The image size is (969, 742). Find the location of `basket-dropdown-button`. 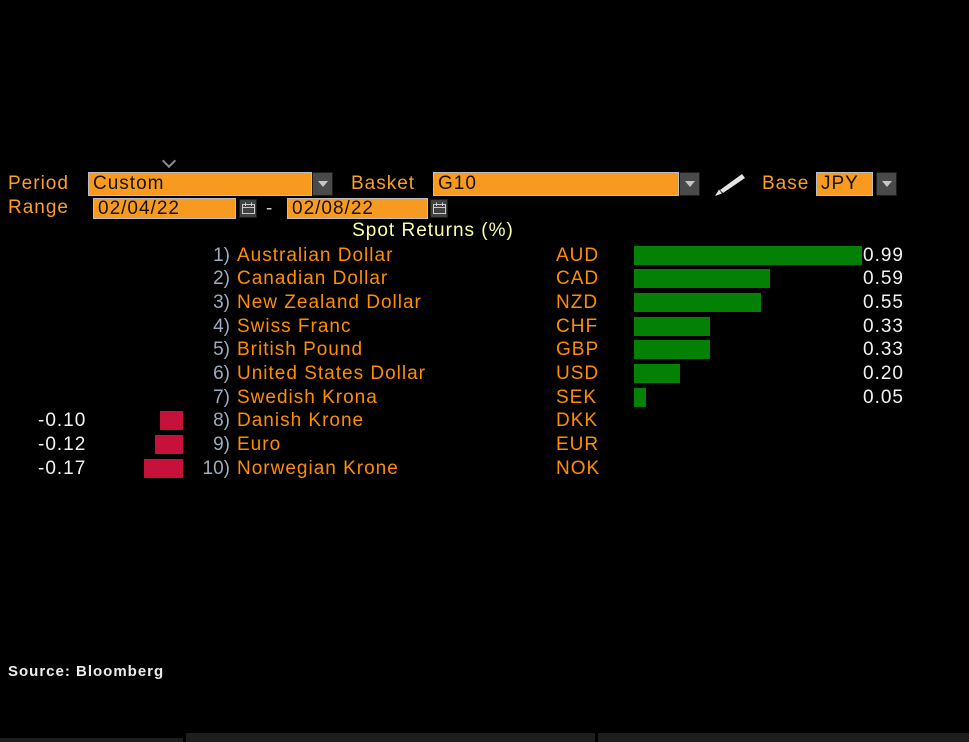

basket-dropdown-button is located at coordinates (689, 184).